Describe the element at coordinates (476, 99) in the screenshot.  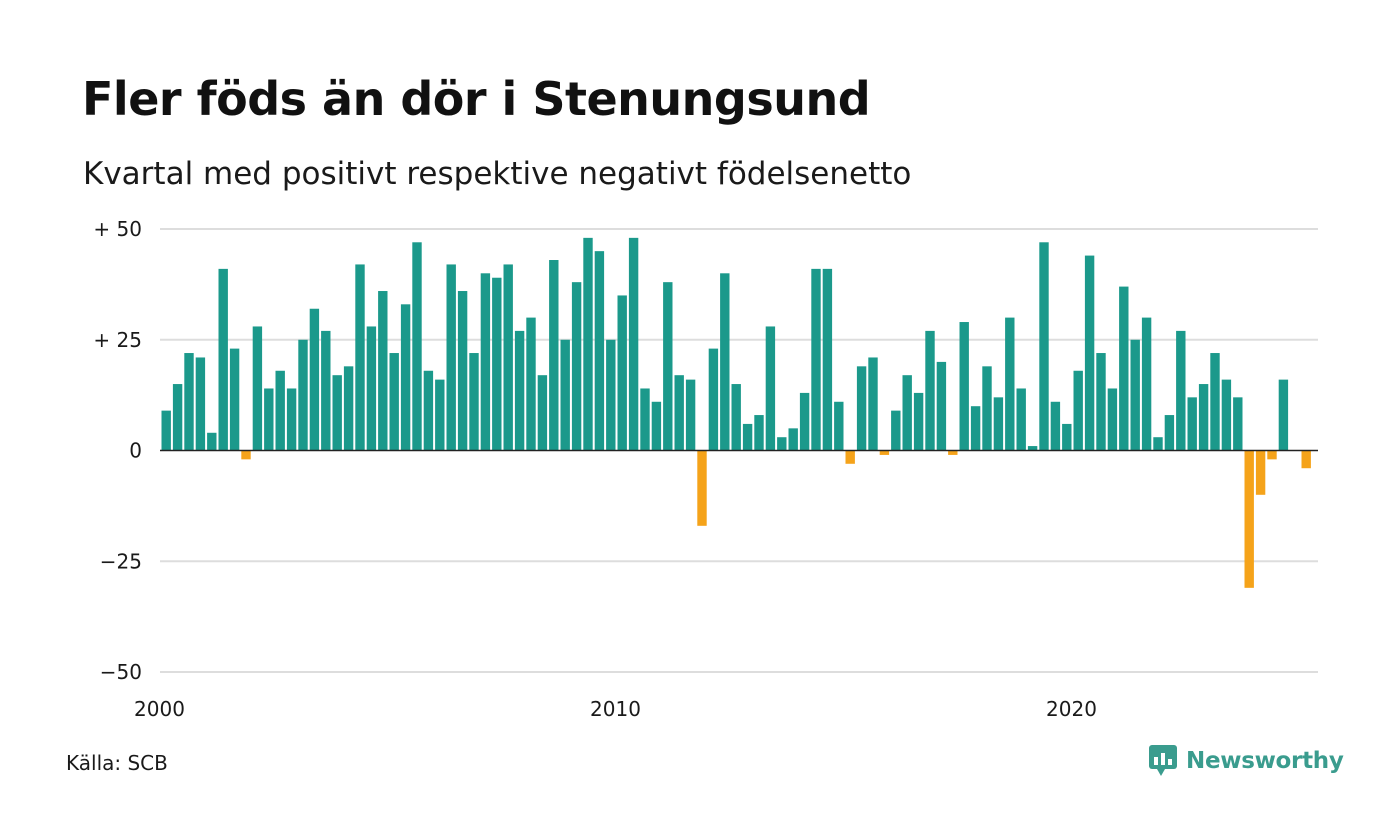
I see `chart-title: Fler föds än dör i Stenungsund` at that location.